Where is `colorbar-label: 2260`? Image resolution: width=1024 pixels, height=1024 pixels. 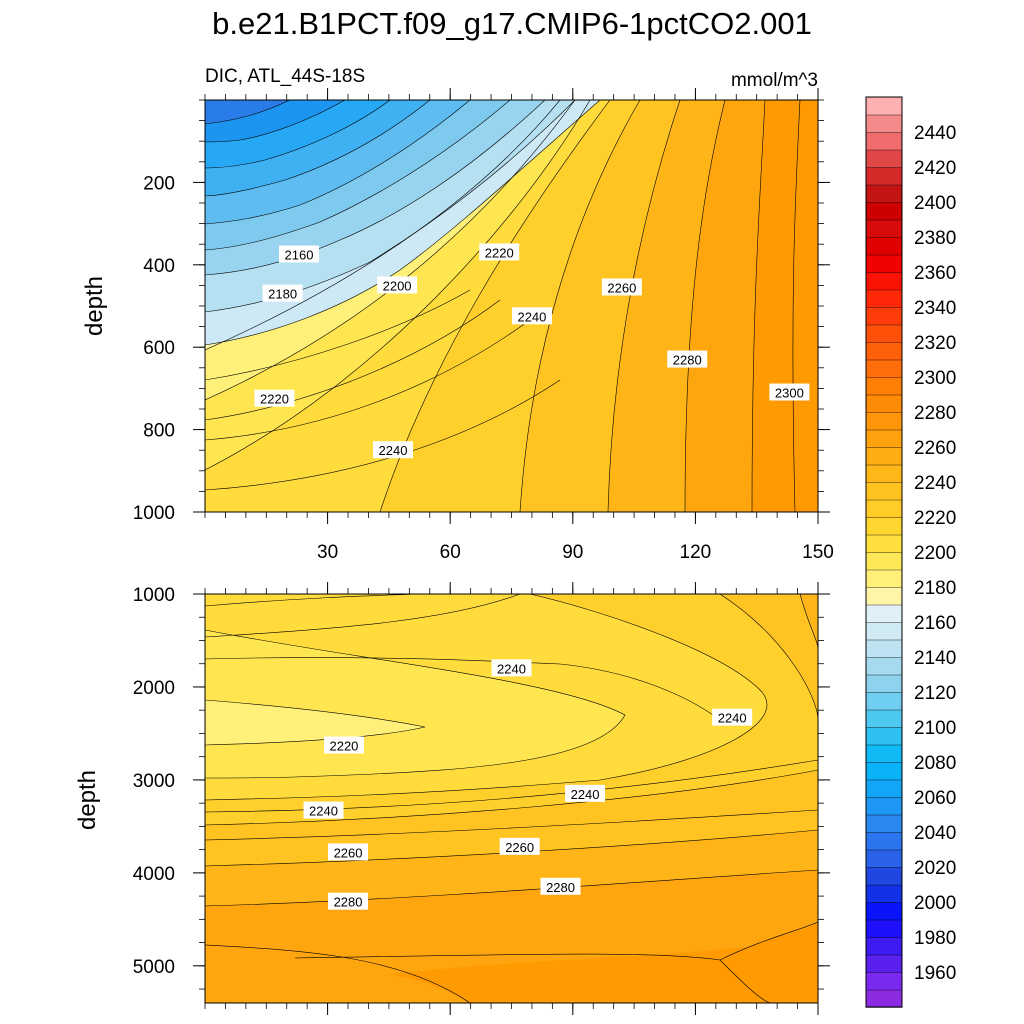
colorbar-label: 2260 is located at coordinates (935, 448).